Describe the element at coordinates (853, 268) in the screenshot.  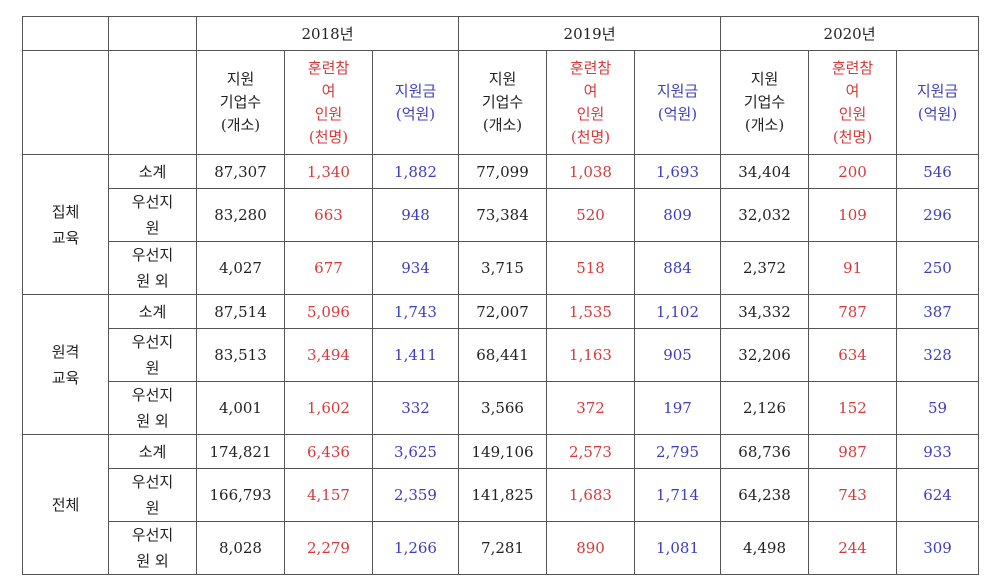
I see `value-cell: 91` at that location.